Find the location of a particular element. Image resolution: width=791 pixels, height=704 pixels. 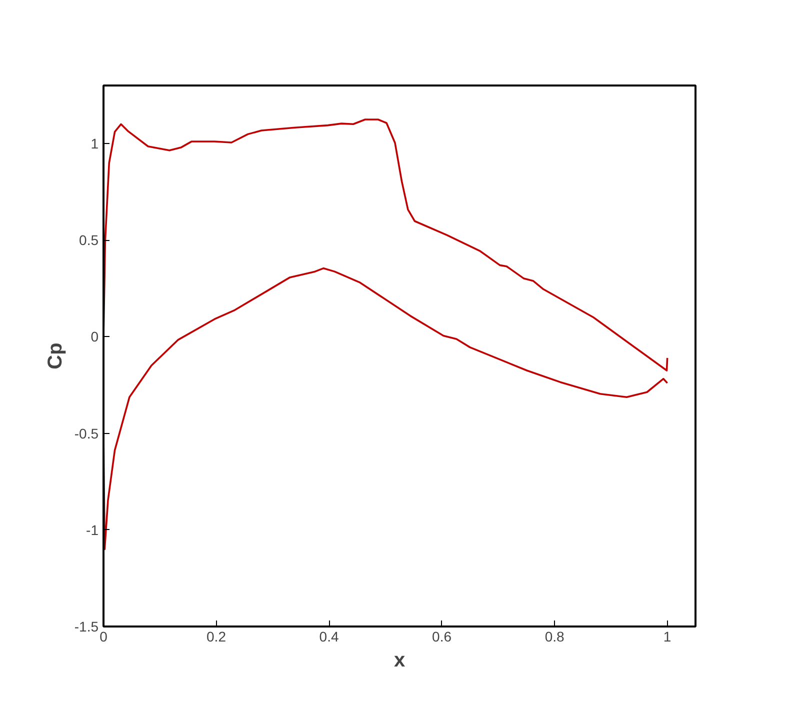

y-tick-label: 0.5 is located at coordinates (89, 240).